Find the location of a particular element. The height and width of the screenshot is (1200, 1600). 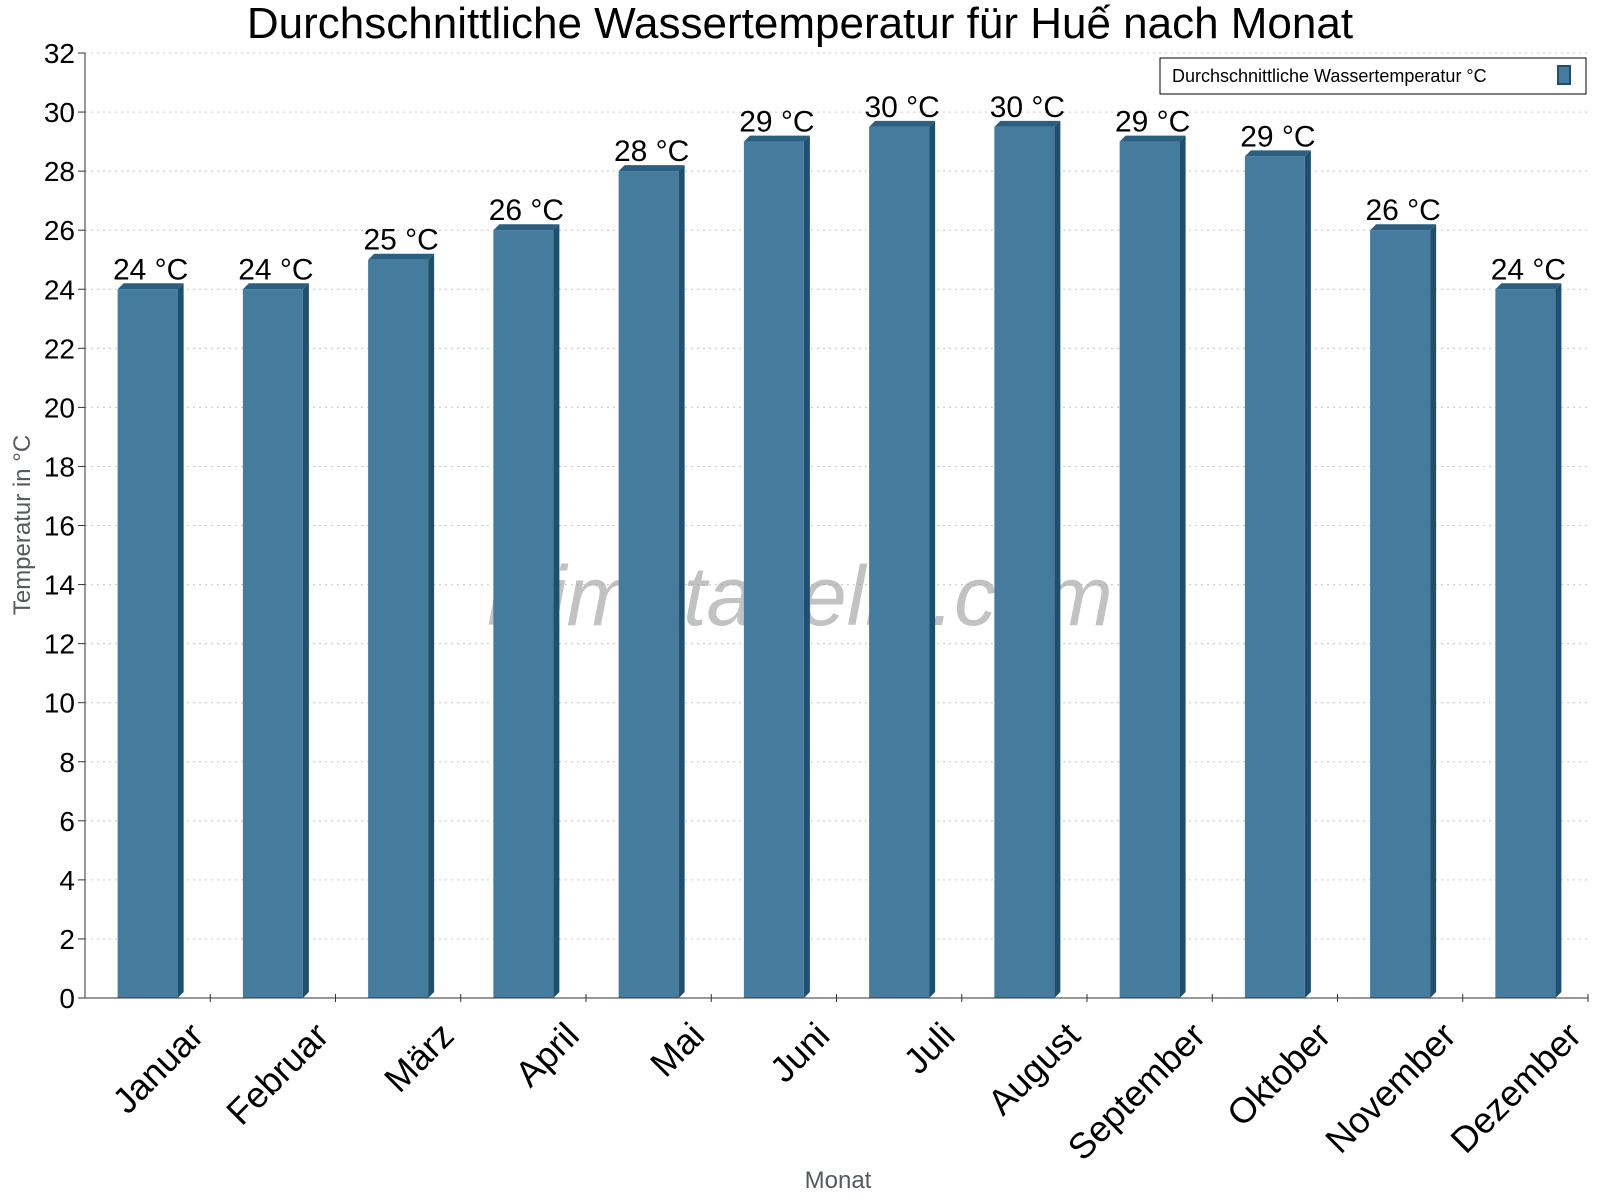

y-tick-label: 8 is located at coordinates (67, 762).